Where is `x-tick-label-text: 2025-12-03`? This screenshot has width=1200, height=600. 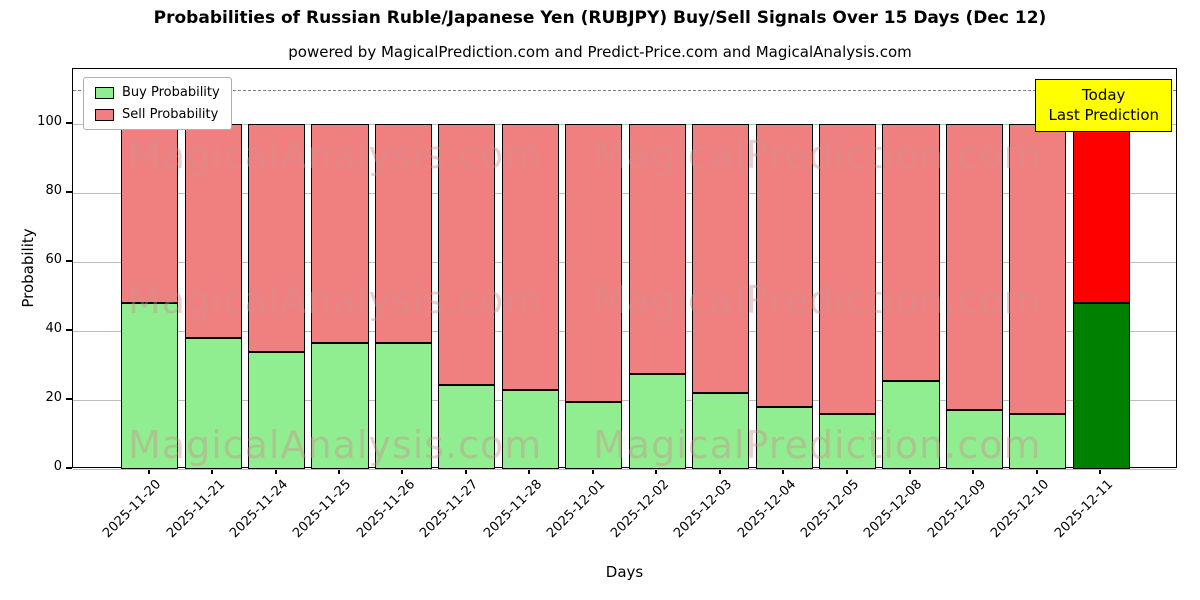 x-tick-label-text: 2025-12-03 is located at coordinates (703, 509).